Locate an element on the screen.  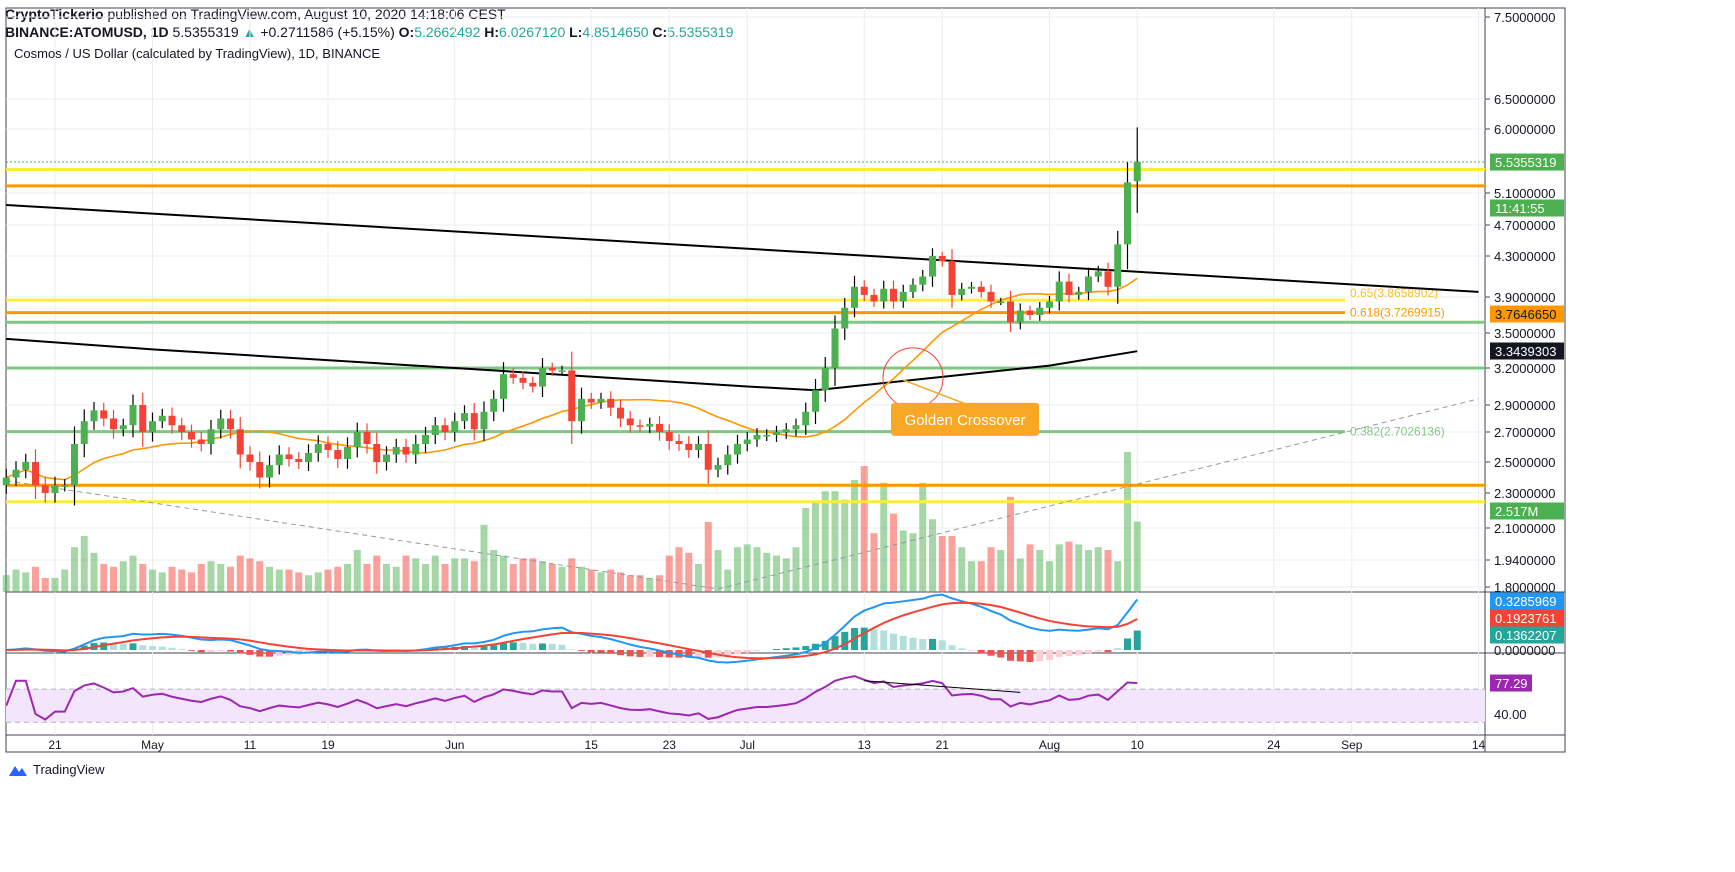
x-tick-label: 24 is located at coordinates (1274, 745).